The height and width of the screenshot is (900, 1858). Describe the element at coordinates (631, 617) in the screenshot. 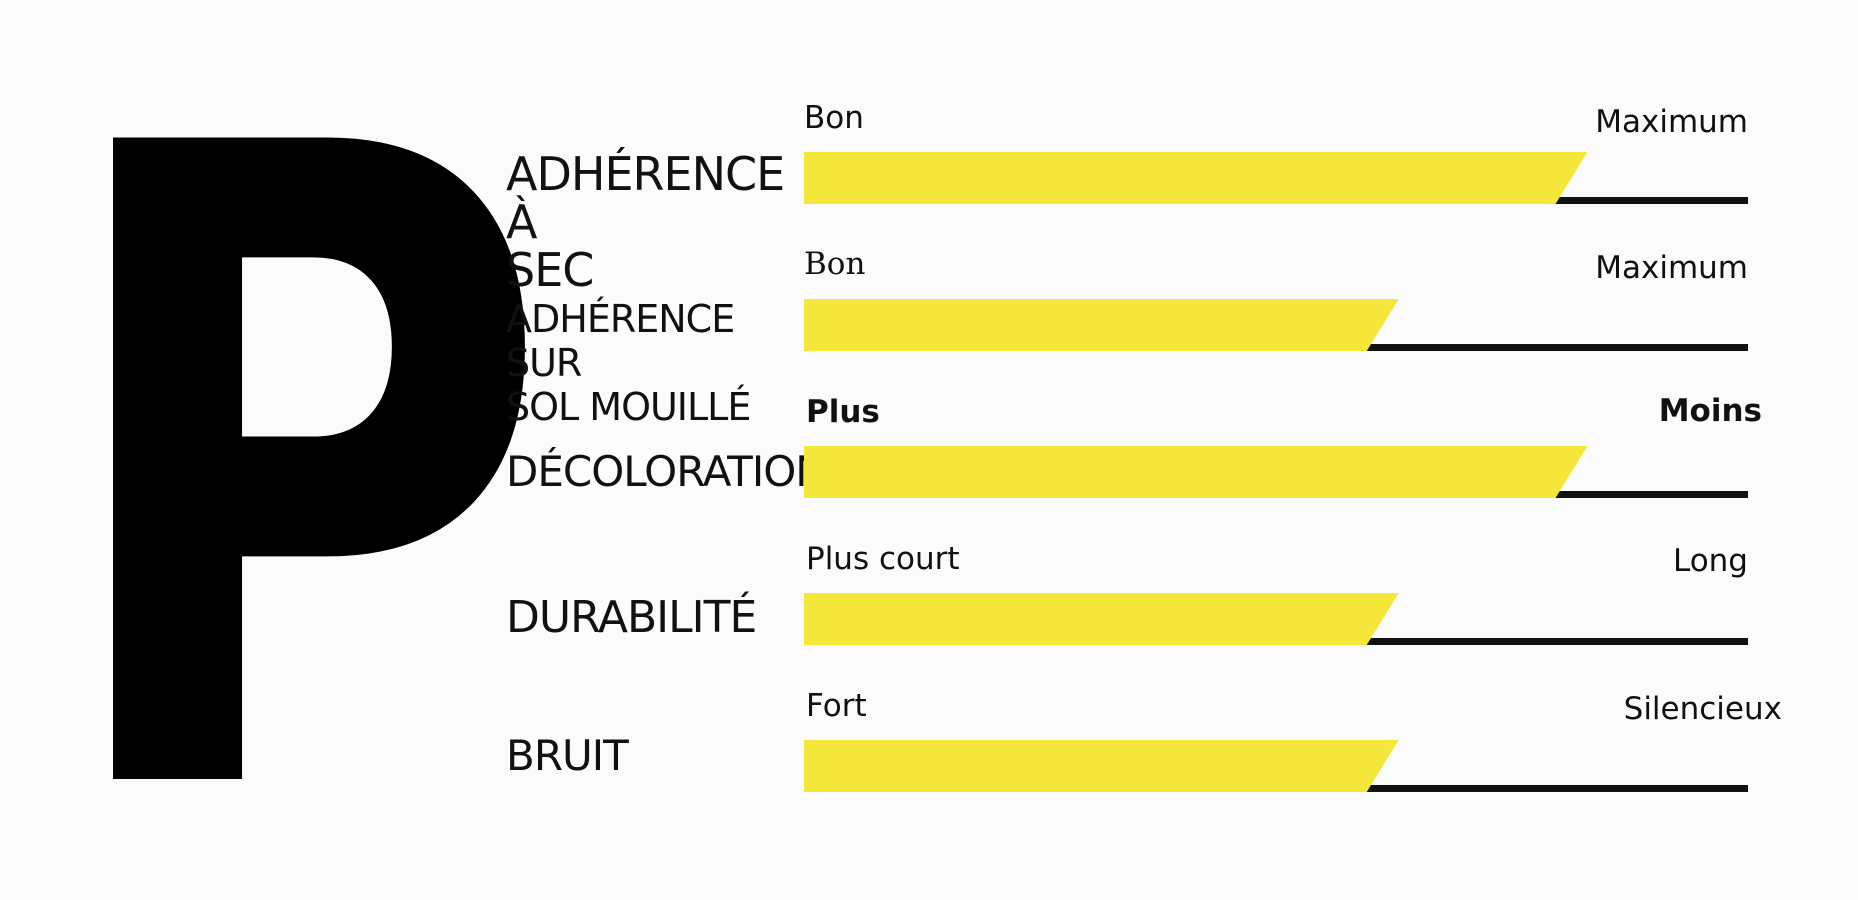

I see `category-label: DURABILITÉ` at that location.